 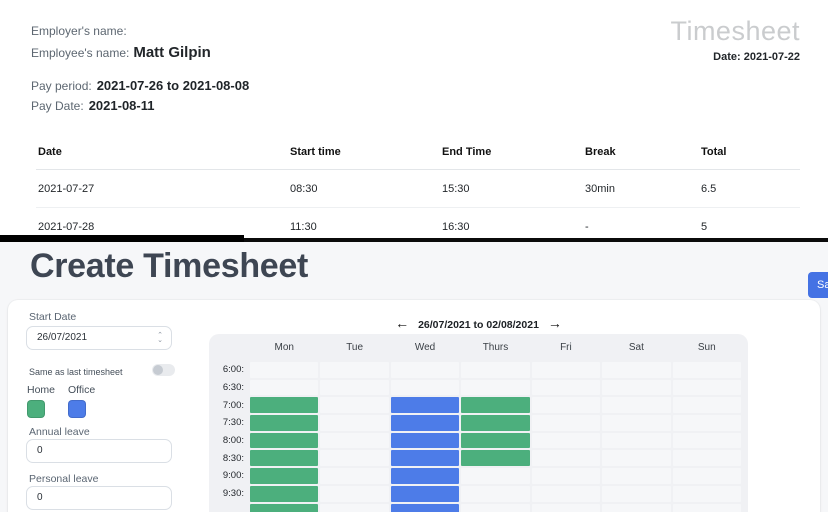 I want to click on pay-period-label: Pay period:, so click(x=61, y=86).